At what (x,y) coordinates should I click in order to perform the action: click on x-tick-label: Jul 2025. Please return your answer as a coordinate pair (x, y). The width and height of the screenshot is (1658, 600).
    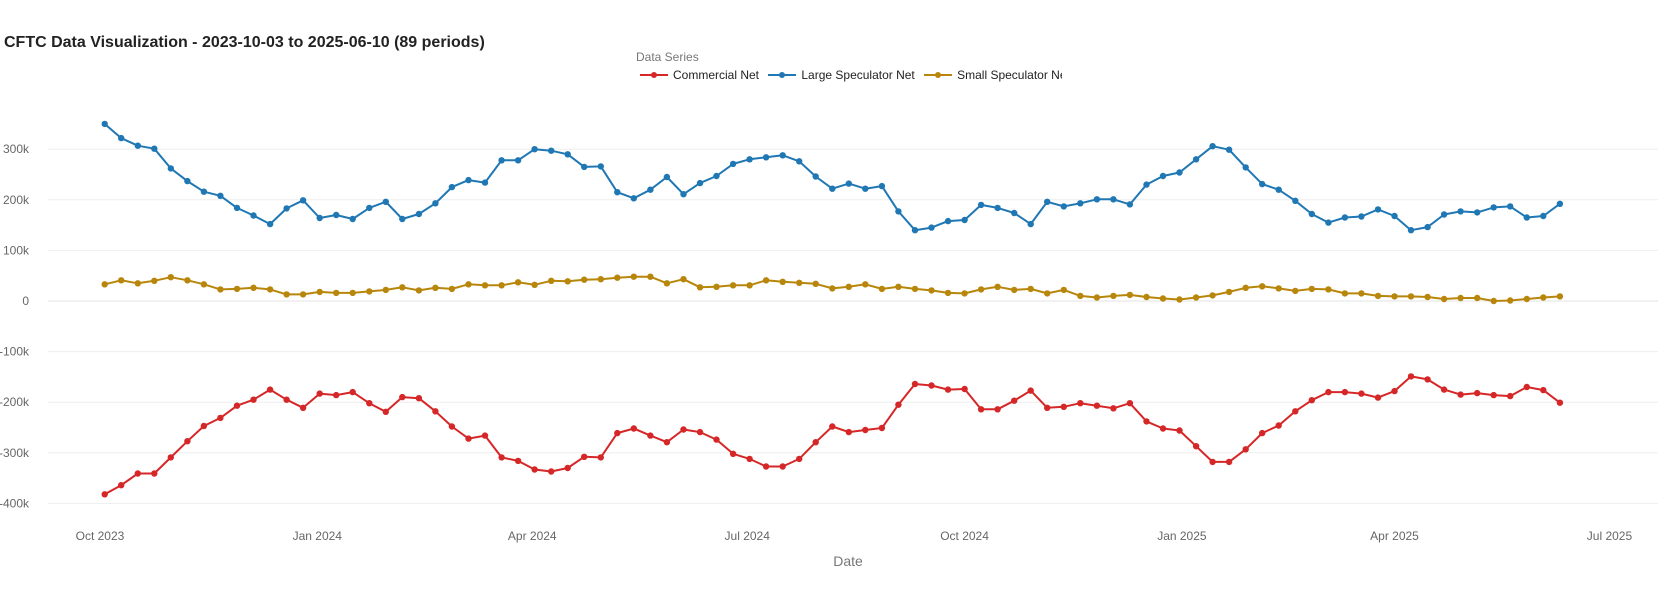
    Looking at the image, I should click on (1610, 536).